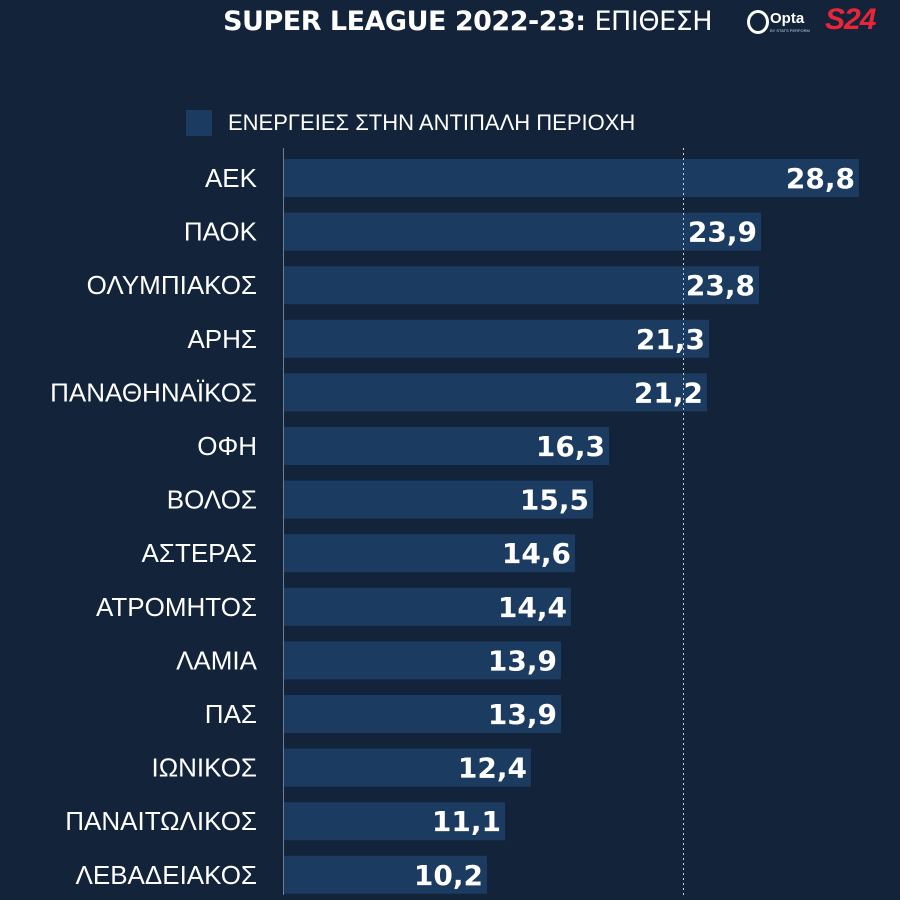 The height and width of the screenshot is (900, 900). I want to click on category-label: ΛΕΒΑΔΕΙΑΚΟΣ, so click(166, 875).